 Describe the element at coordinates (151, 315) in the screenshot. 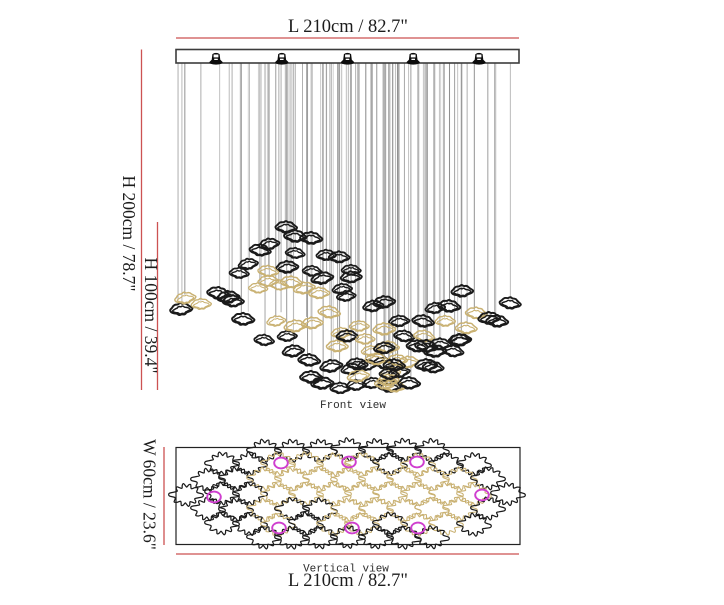

I see `svg-text: H 100cm / 39.4"` at that location.